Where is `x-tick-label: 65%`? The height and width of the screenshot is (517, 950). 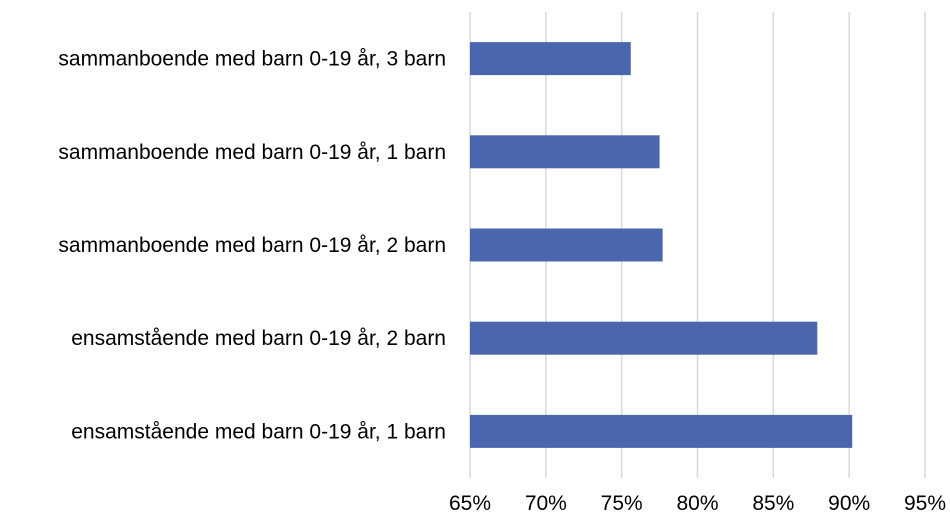 x-tick-label: 65% is located at coordinates (470, 503).